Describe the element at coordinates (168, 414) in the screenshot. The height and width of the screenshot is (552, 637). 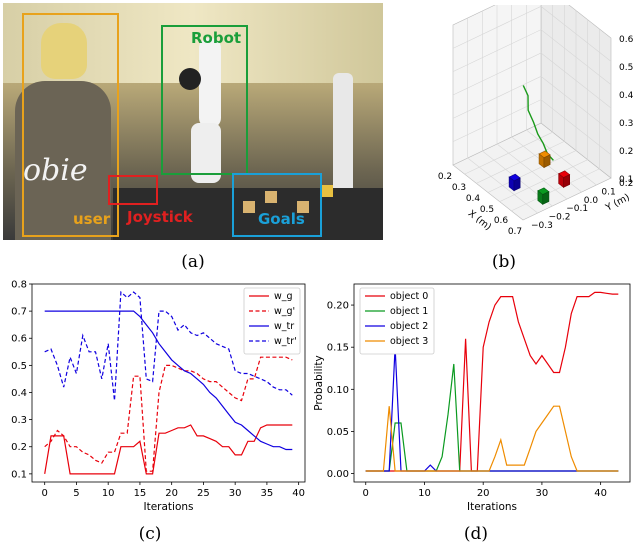
I see `series-line-w-g-` at that location.